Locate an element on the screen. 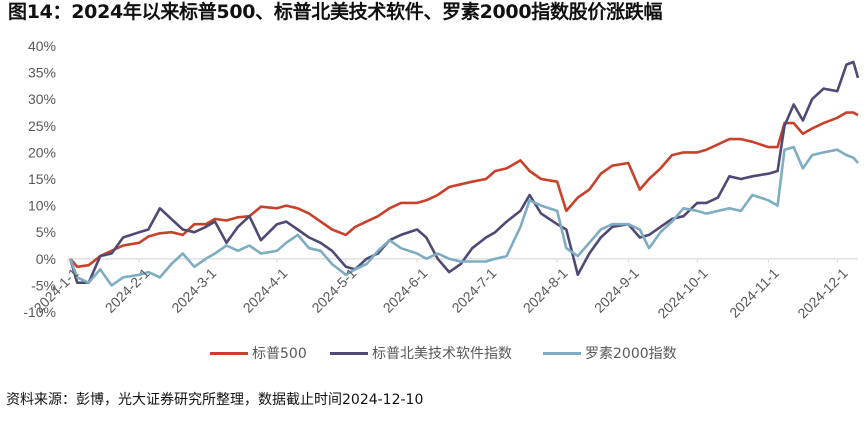 The image size is (868, 422). y-axis: -10% -5% 0% 5% 10% 15% 20% 25% 30% 35% 40% is located at coordinates (39, 179).